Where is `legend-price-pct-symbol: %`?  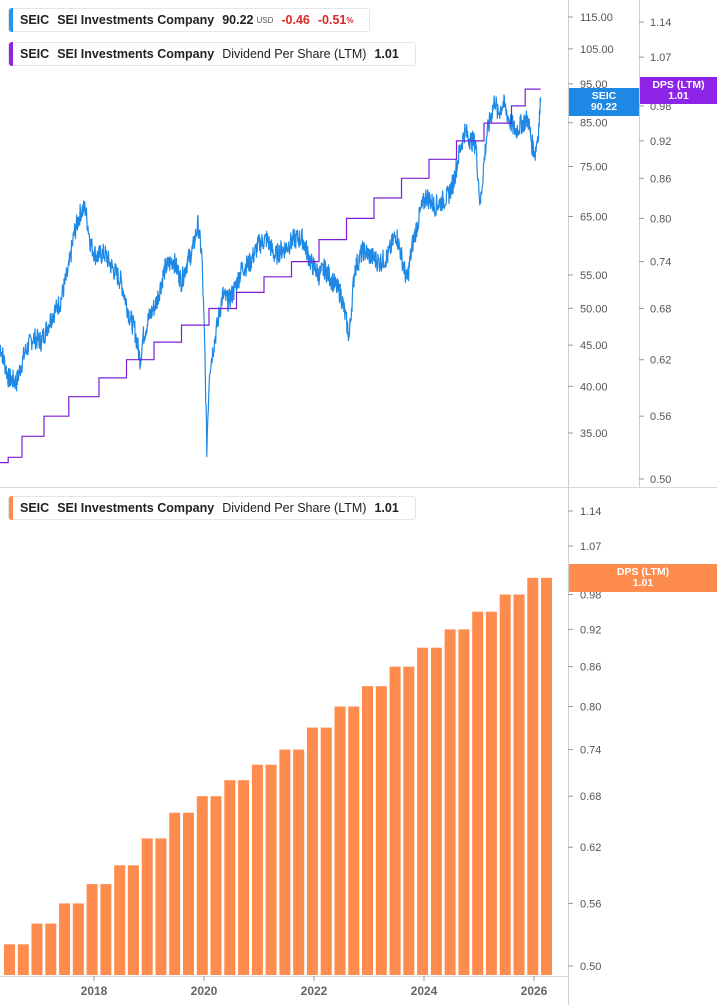 legend-price-pct-symbol: % is located at coordinates (350, 20).